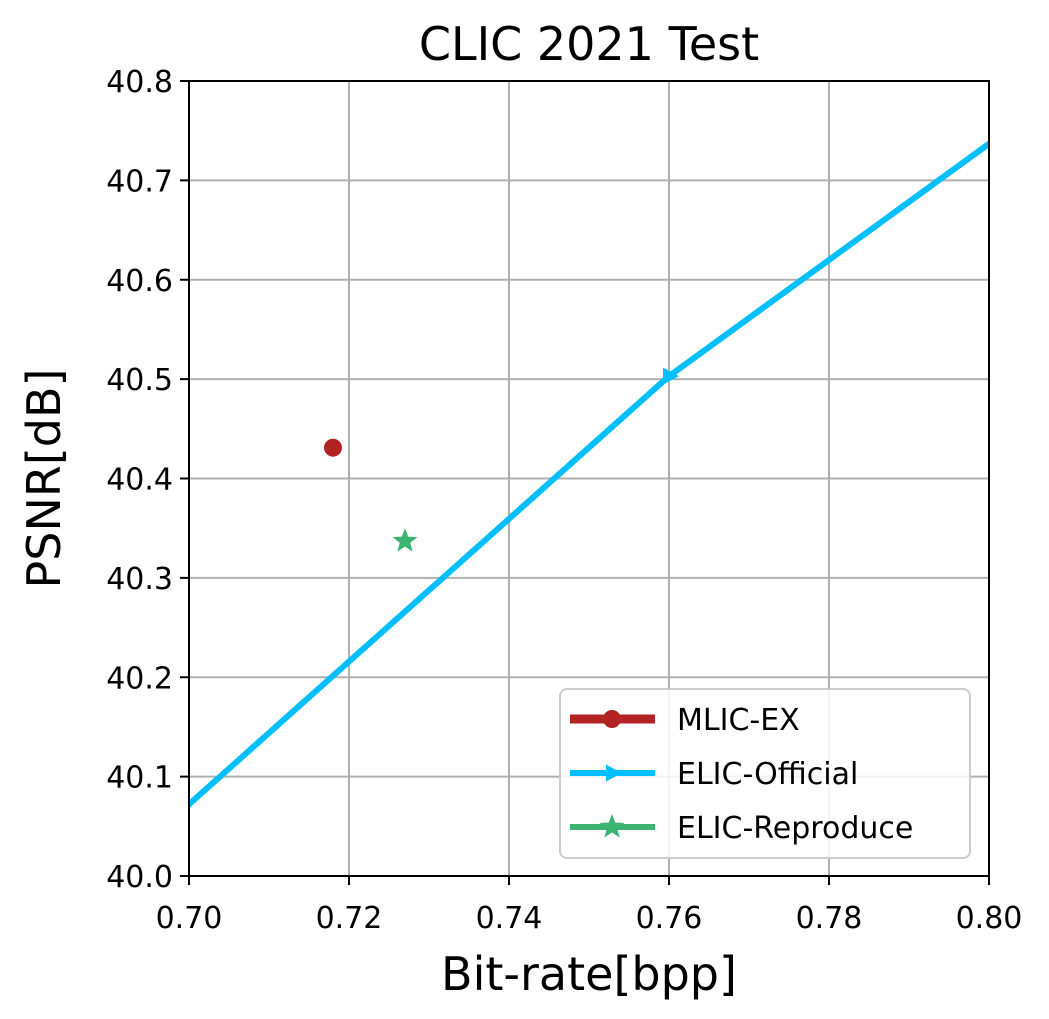  What do you see at coordinates (671, 376) in the screenshot?
I see `elic-official-point` at bounding box center [671, 376].